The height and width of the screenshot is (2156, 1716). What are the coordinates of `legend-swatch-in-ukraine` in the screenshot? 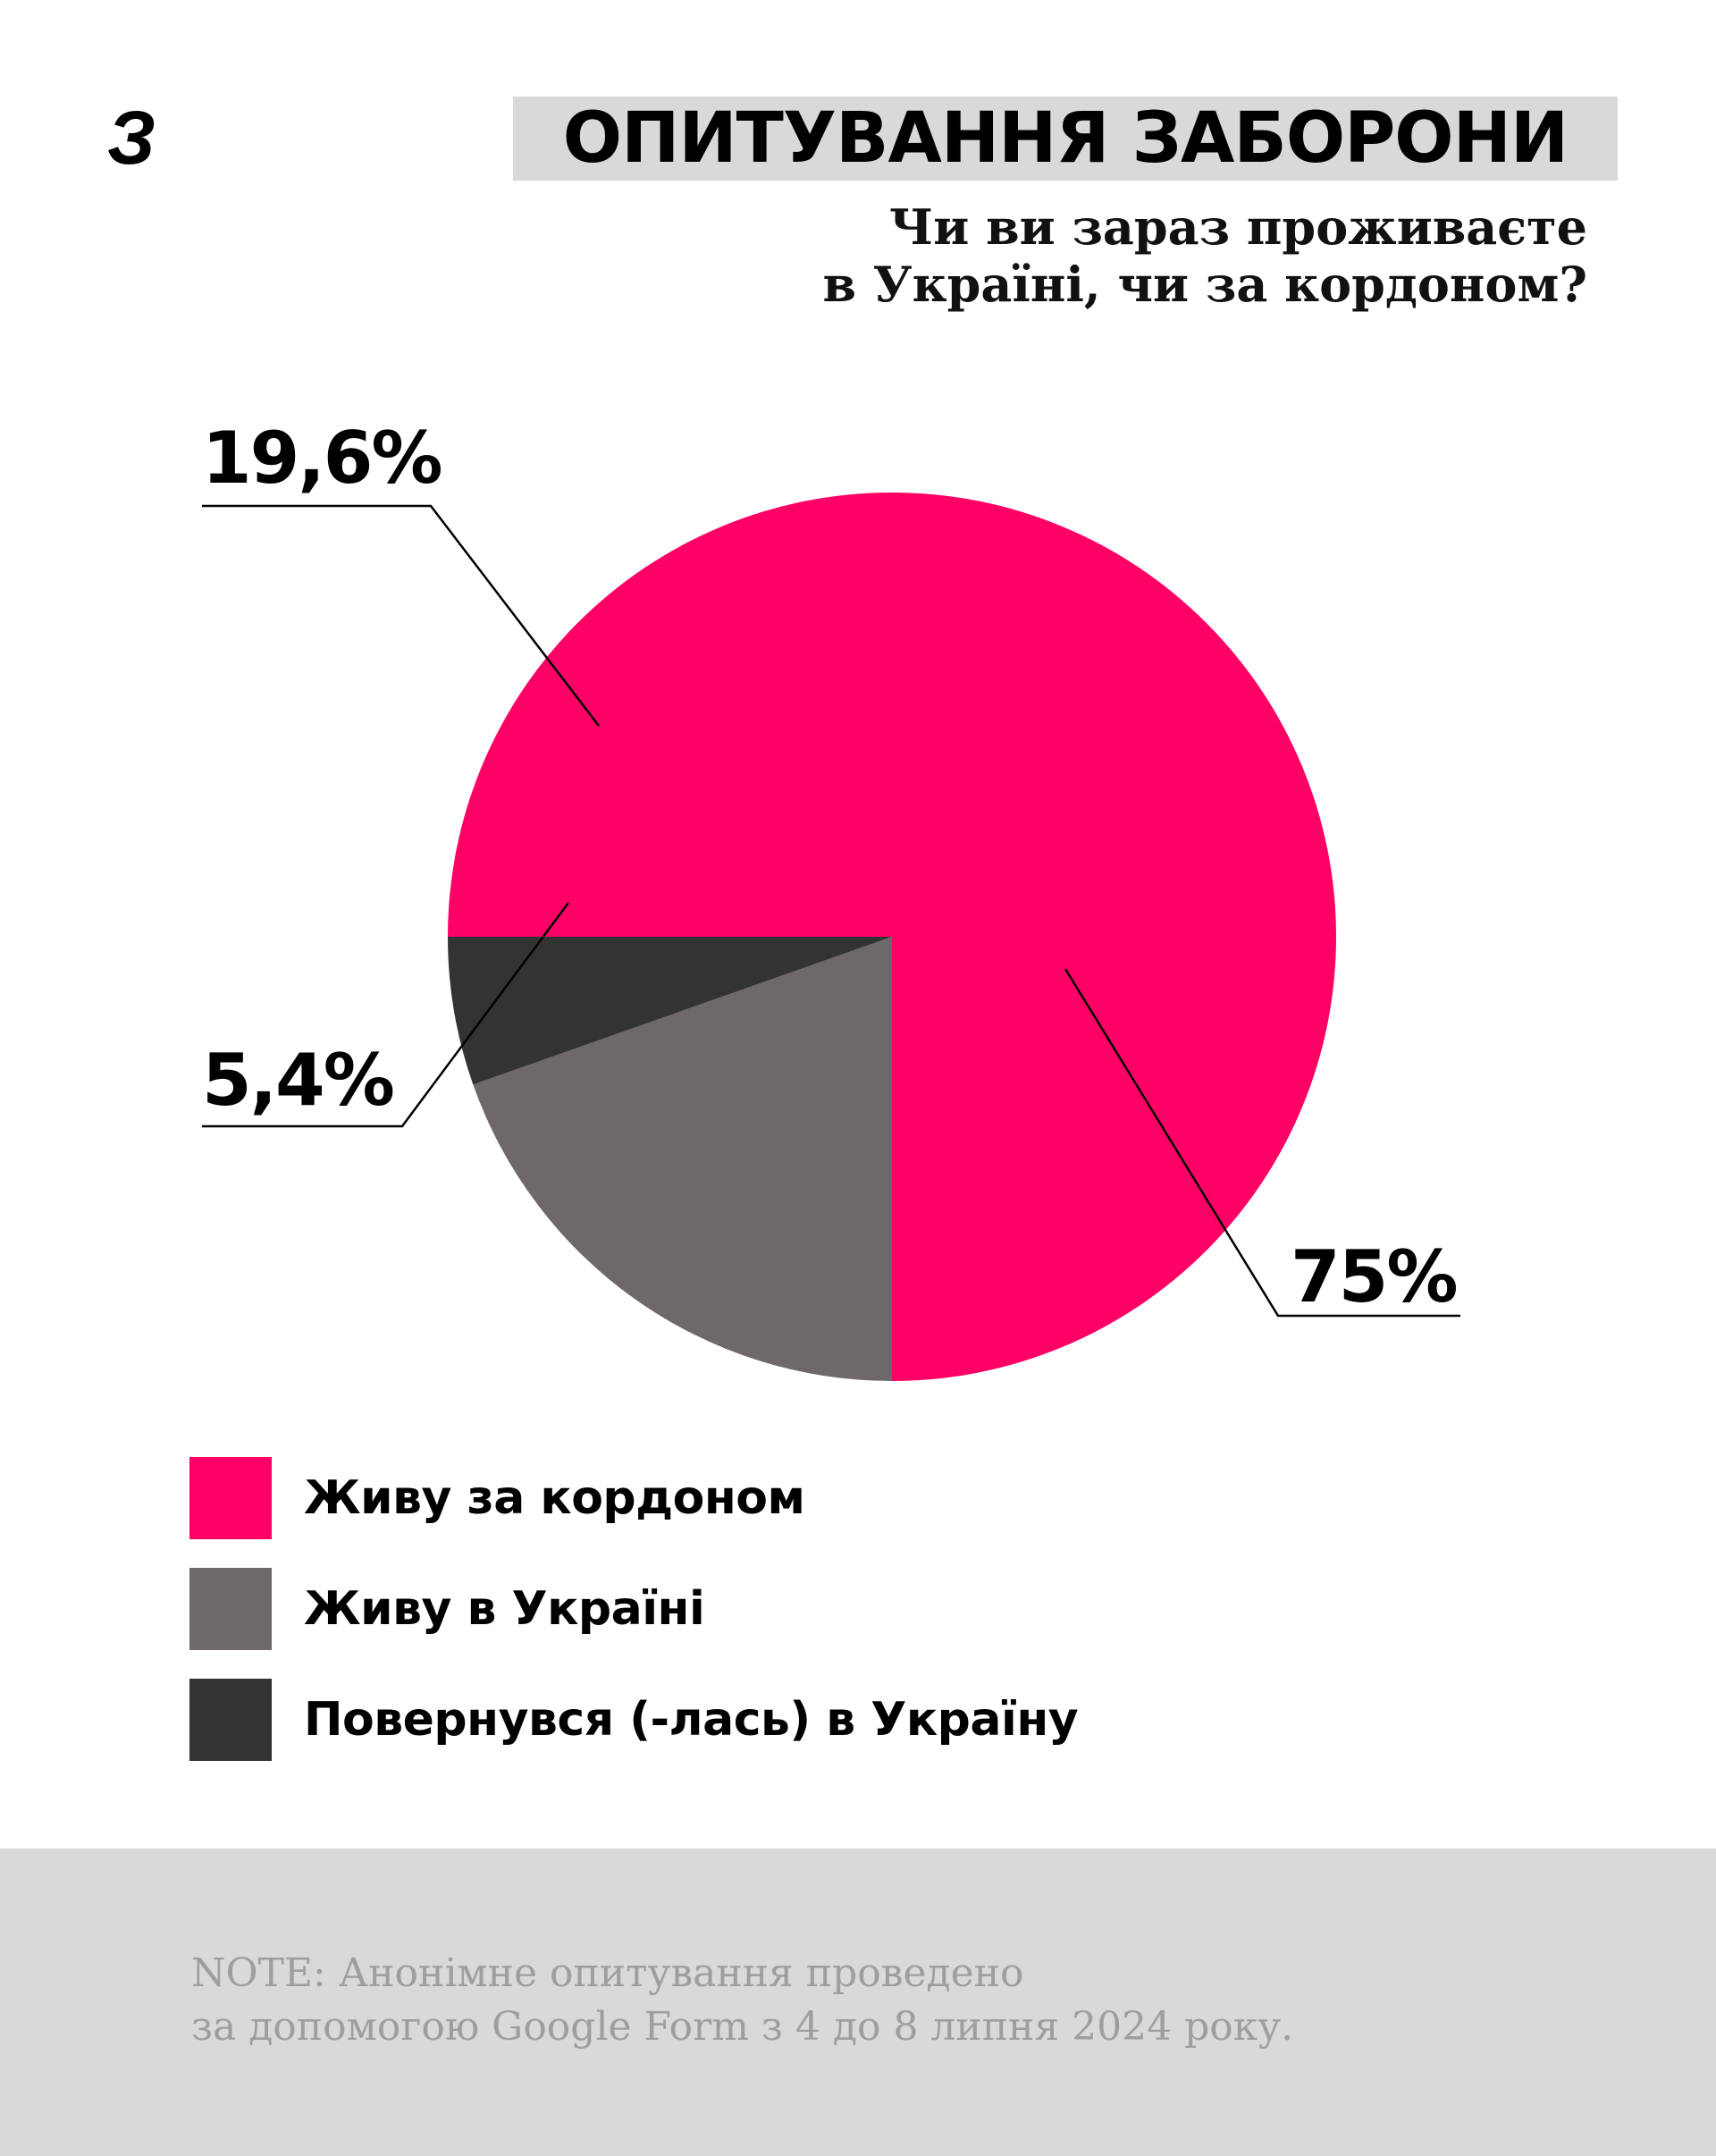 It's located at (231, 1609).